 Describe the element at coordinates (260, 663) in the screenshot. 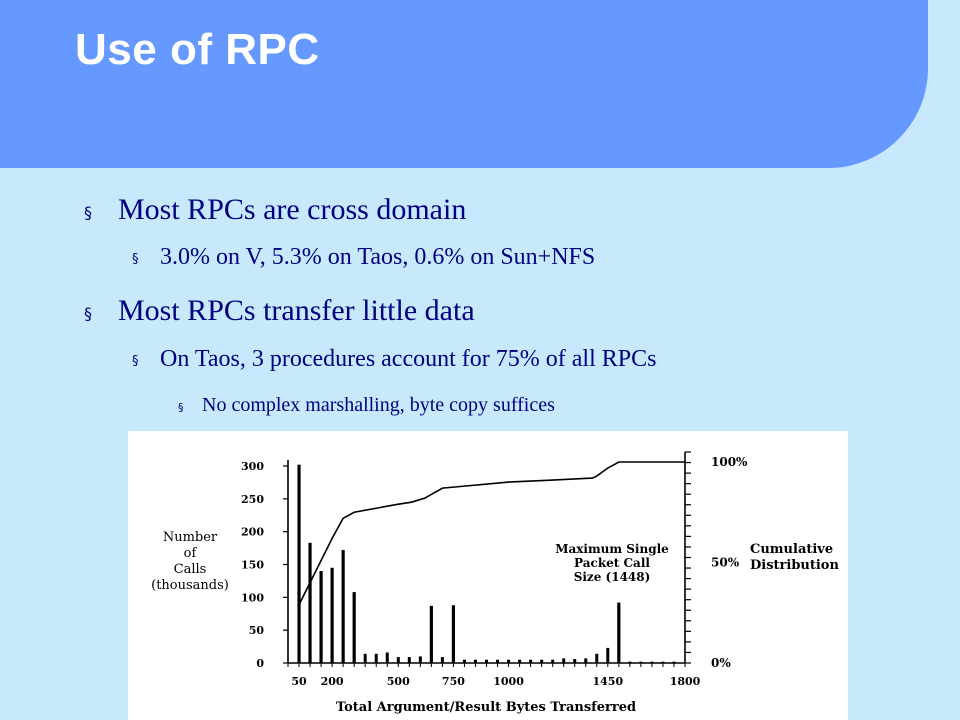

I see `y-tick-label: 0` at that location.